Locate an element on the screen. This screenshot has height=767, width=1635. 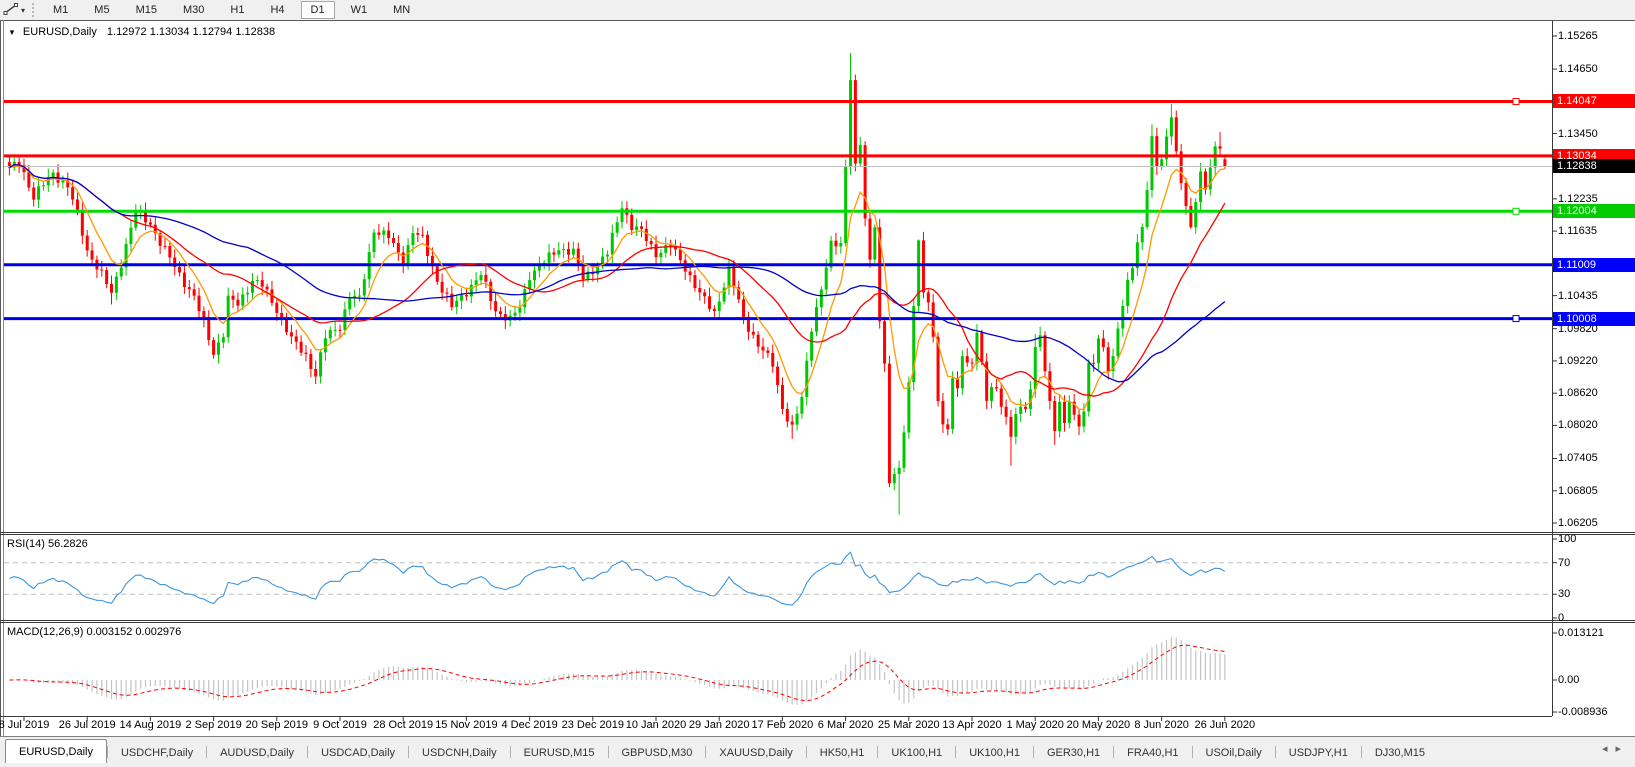
chart-tab-GBPUSD-M30: GBPUSD,M30 is located at coordinates (657, 752).